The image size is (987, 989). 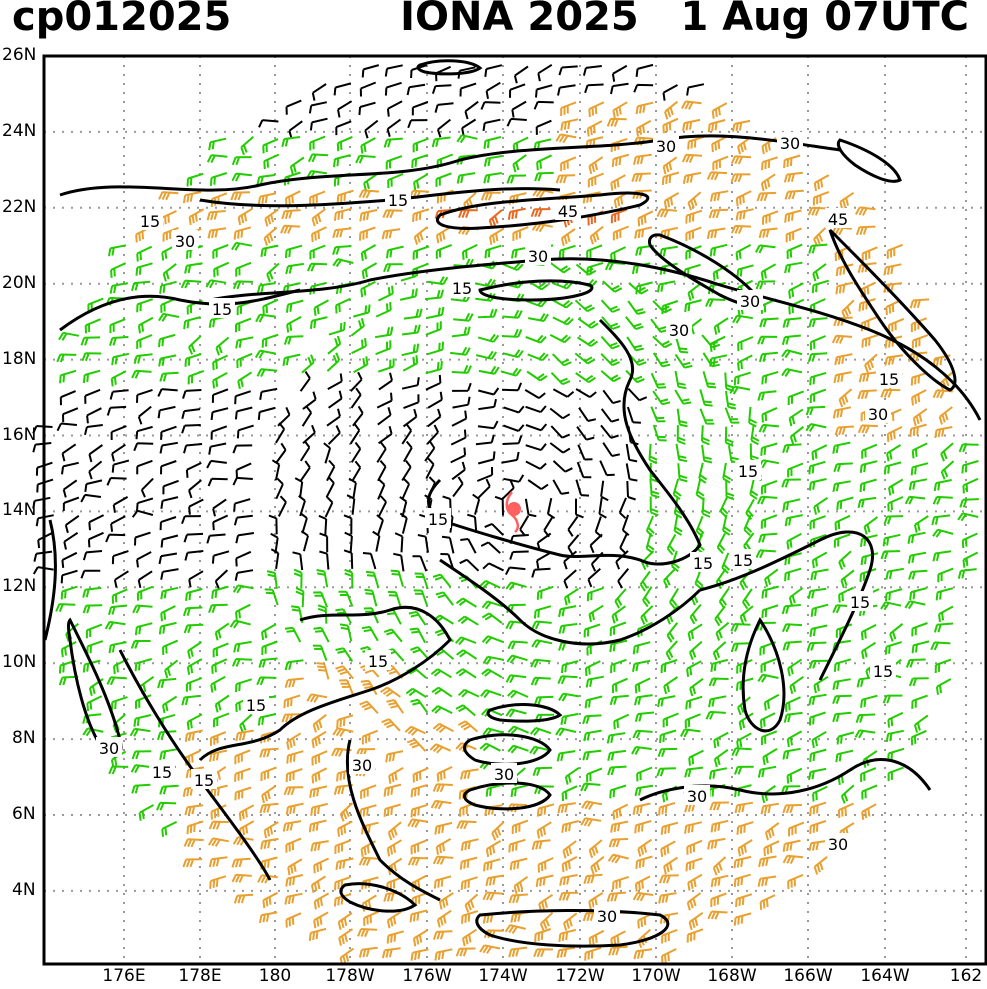 I want to click on contour-label: 30, so click(x=185, y=241).